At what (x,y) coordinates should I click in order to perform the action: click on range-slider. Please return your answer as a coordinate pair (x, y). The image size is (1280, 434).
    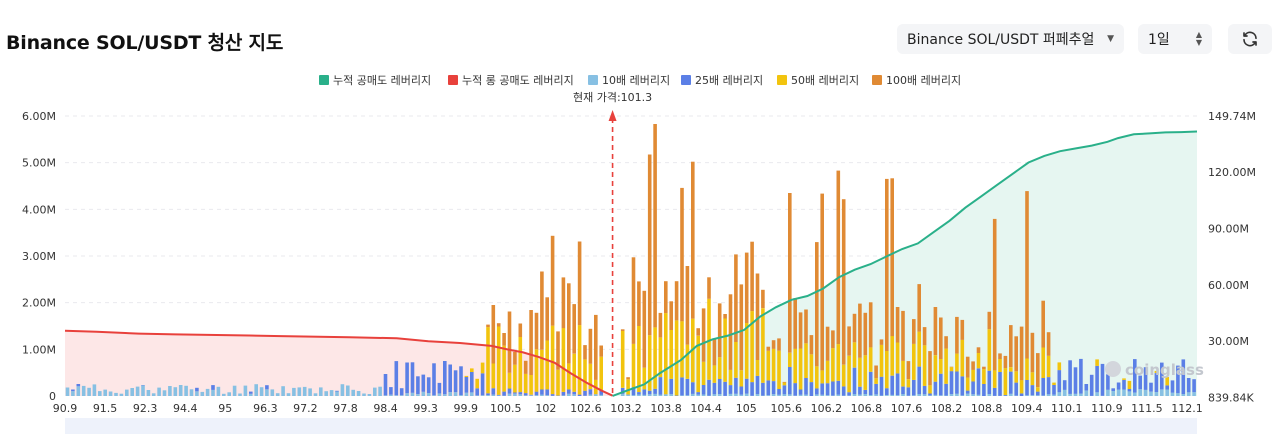
    Looking at the image, I should click on (631, 426).